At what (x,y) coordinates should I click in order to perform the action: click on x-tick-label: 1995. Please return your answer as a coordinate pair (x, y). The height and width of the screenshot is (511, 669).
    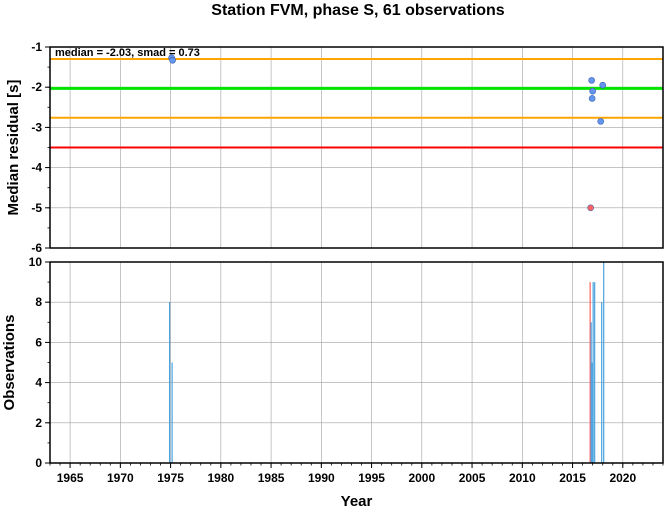
    Looking at the image, I should click on (371, 478).